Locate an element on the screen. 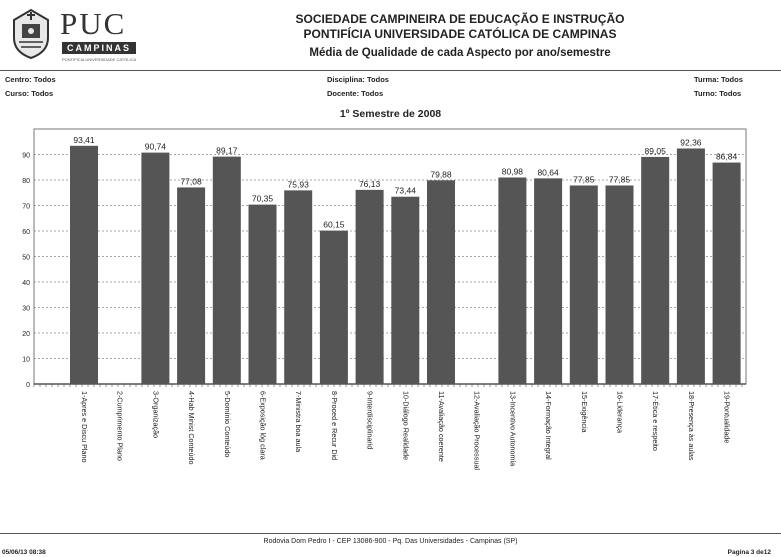  category-label: 11-Avaliação coerente is located at coordinates (441, 426).